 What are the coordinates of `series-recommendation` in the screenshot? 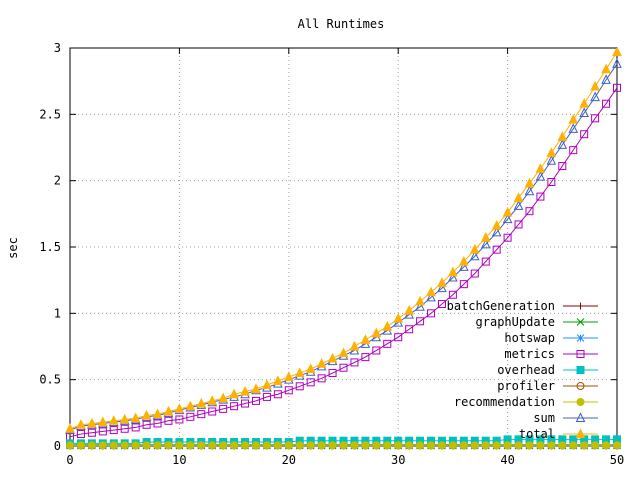 It's located at (343, 445).